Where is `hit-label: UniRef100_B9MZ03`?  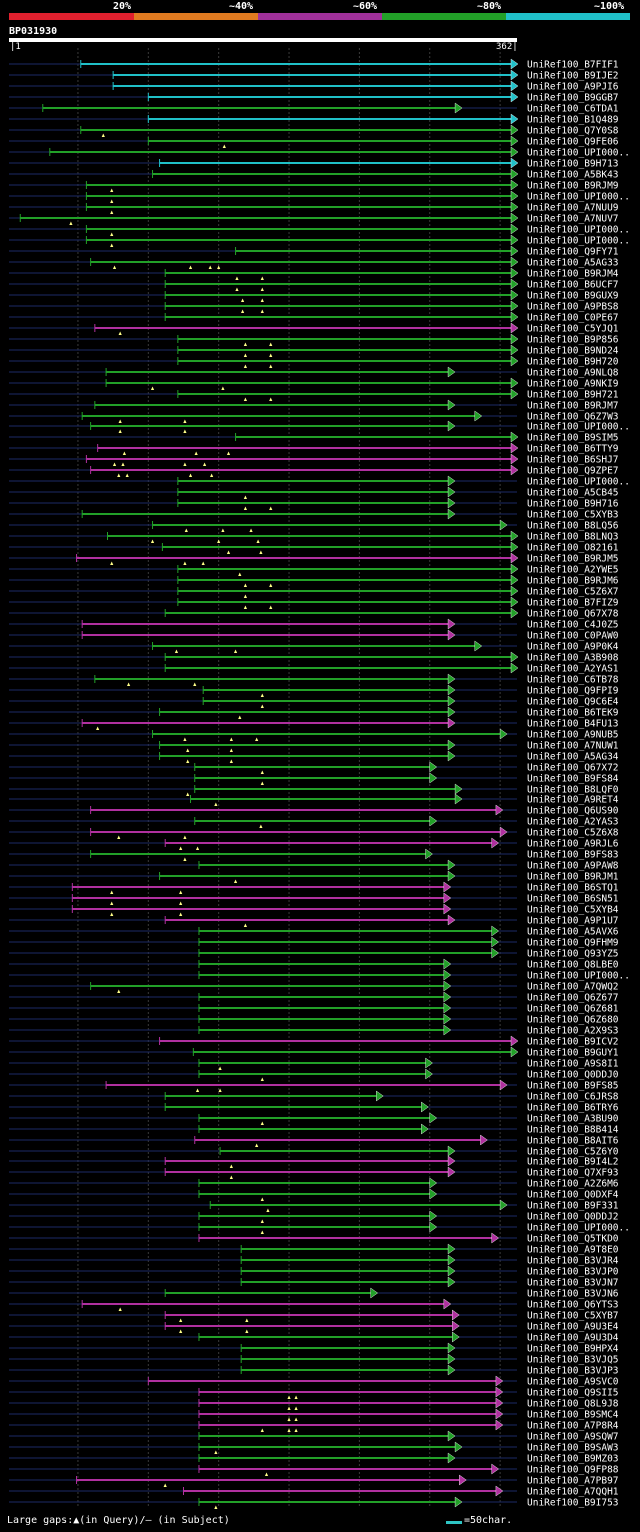
hit-label: UniRef100_B9MZ03 is located at coordinates (573, 1459).